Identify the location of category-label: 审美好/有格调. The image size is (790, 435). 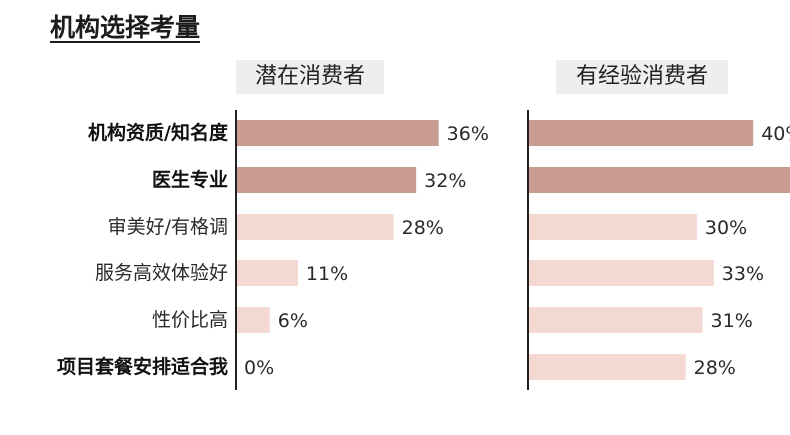
(167, 227).